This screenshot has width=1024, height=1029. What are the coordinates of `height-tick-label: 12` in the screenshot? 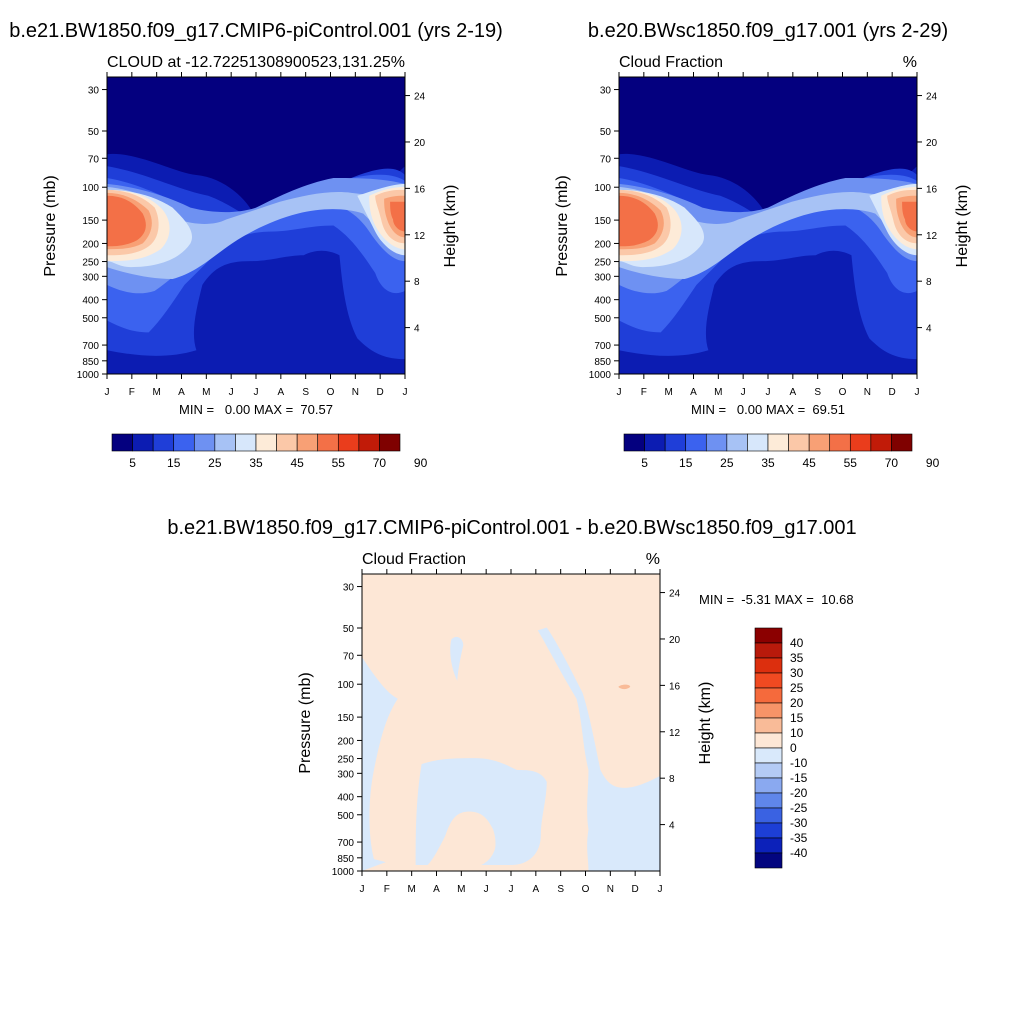 It's located at (675, 733).